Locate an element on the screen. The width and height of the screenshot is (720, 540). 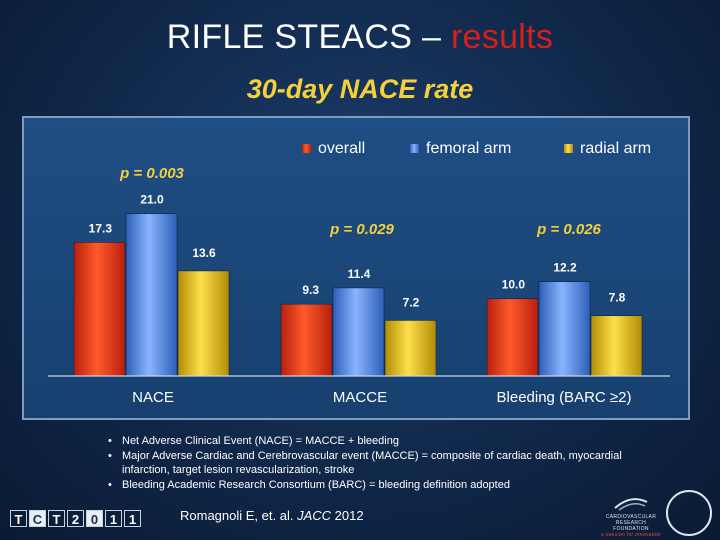
value-label-radial-3: 7.8 is located at coordinates (617, 298).